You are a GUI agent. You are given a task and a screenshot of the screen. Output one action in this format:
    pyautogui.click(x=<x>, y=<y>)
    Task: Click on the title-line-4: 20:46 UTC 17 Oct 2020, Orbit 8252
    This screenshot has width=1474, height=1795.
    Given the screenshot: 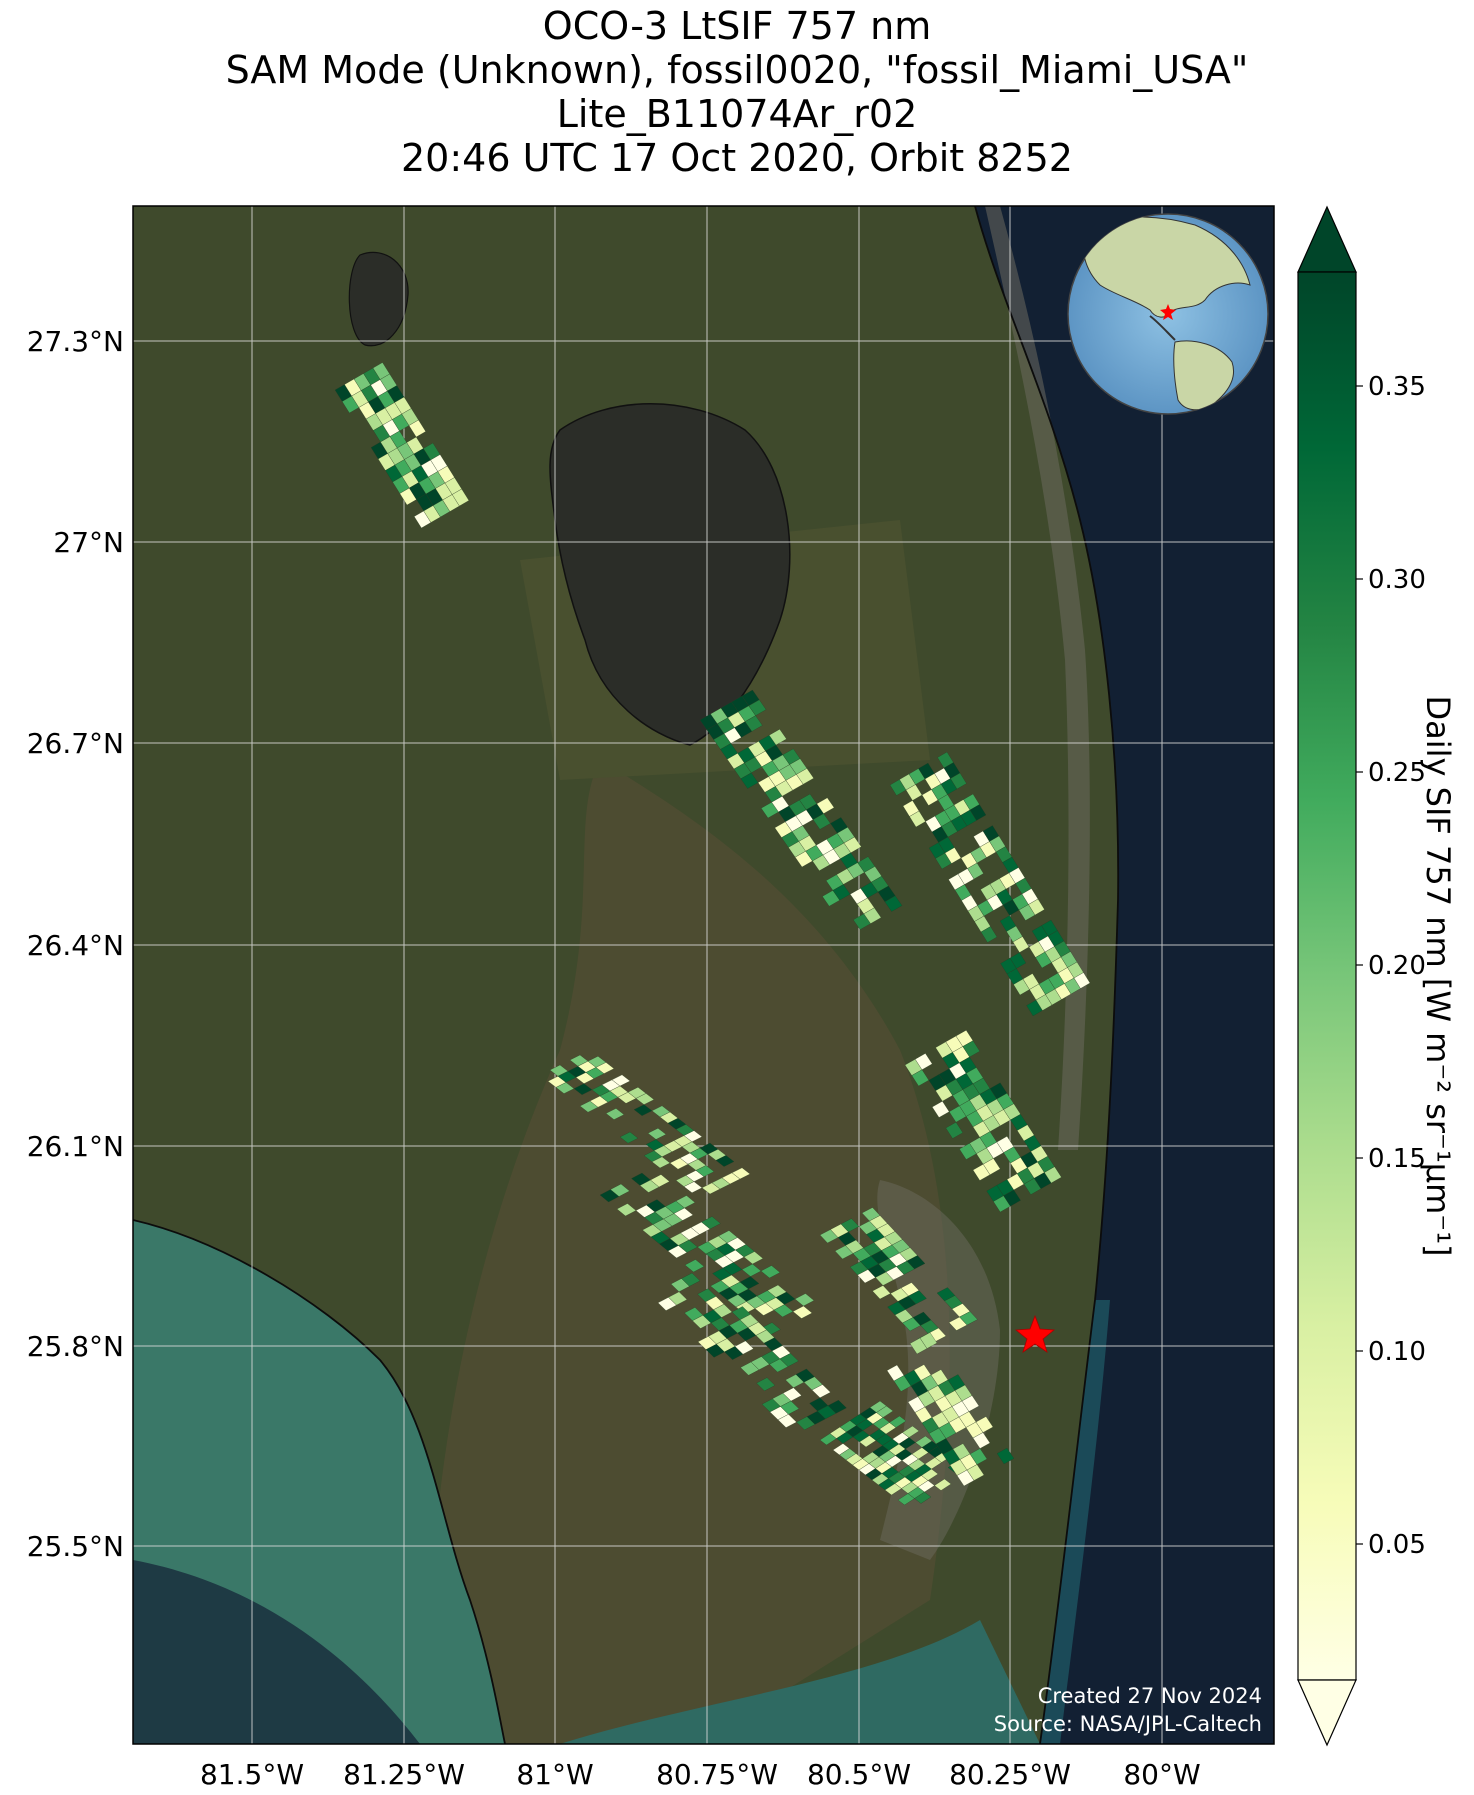 What is the action you would take?
    pyautogui.click(x=737, y=158)
    